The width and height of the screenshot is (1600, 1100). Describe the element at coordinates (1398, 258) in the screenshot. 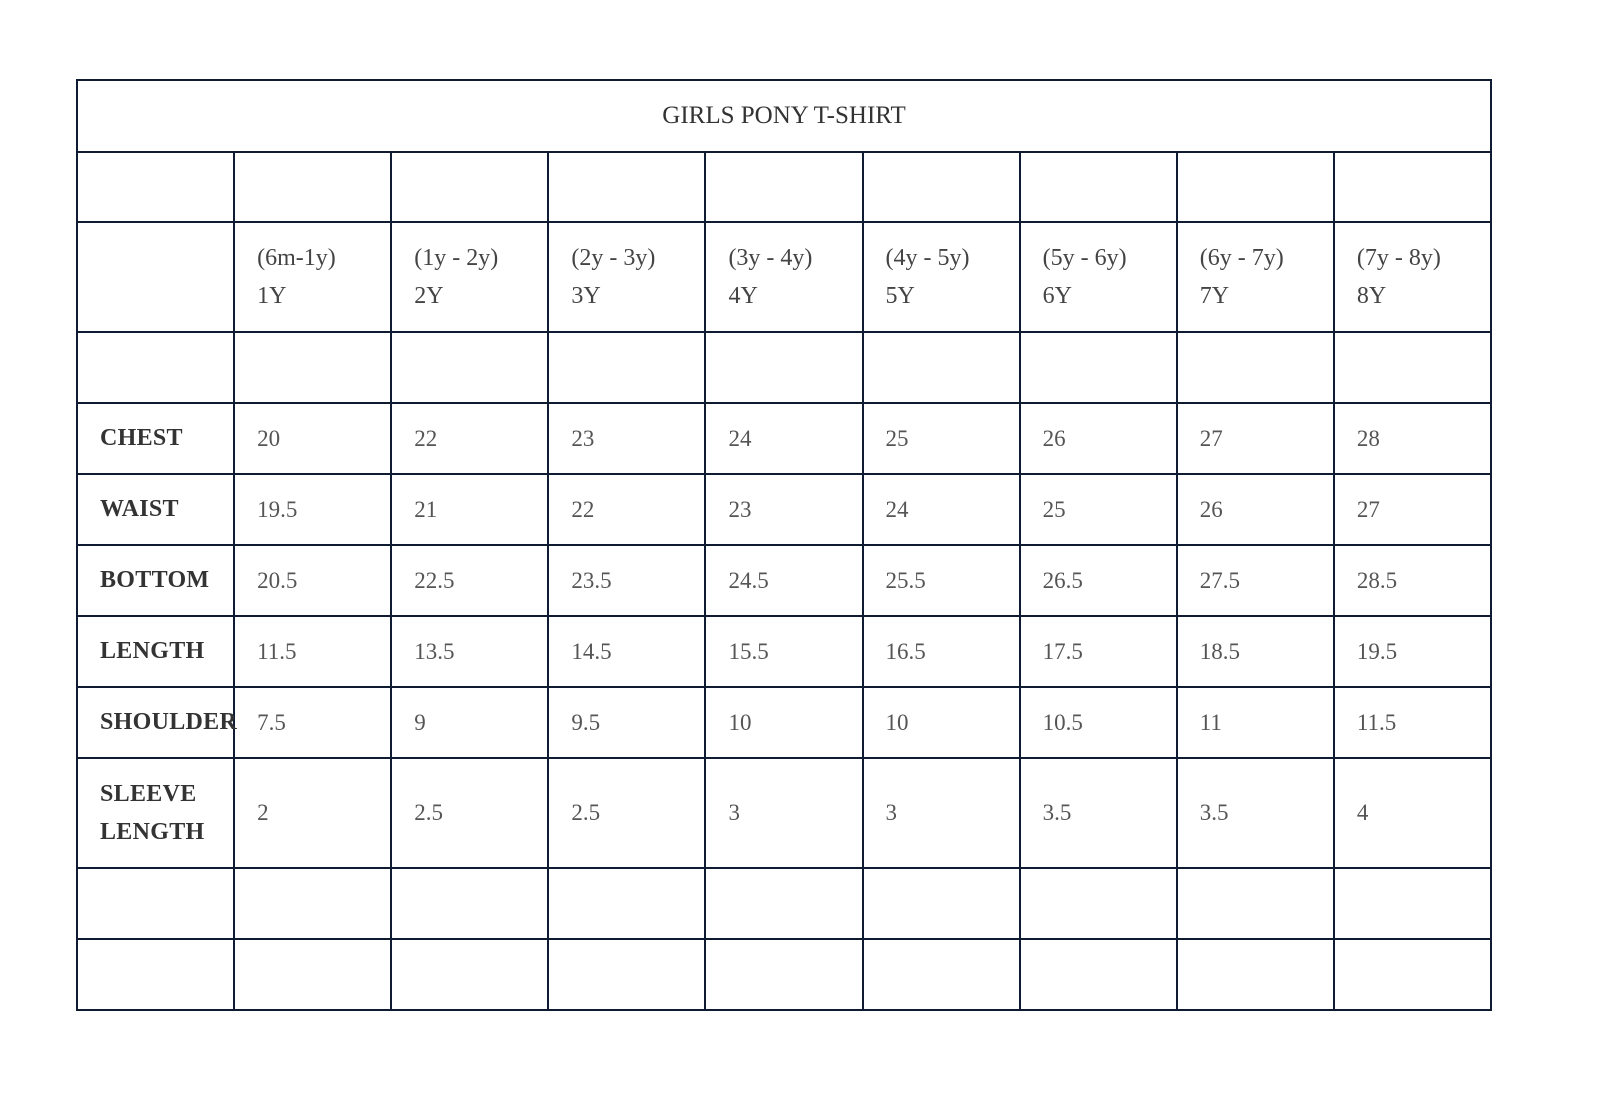

I see `age-range: (7y - 8y)` at that location.